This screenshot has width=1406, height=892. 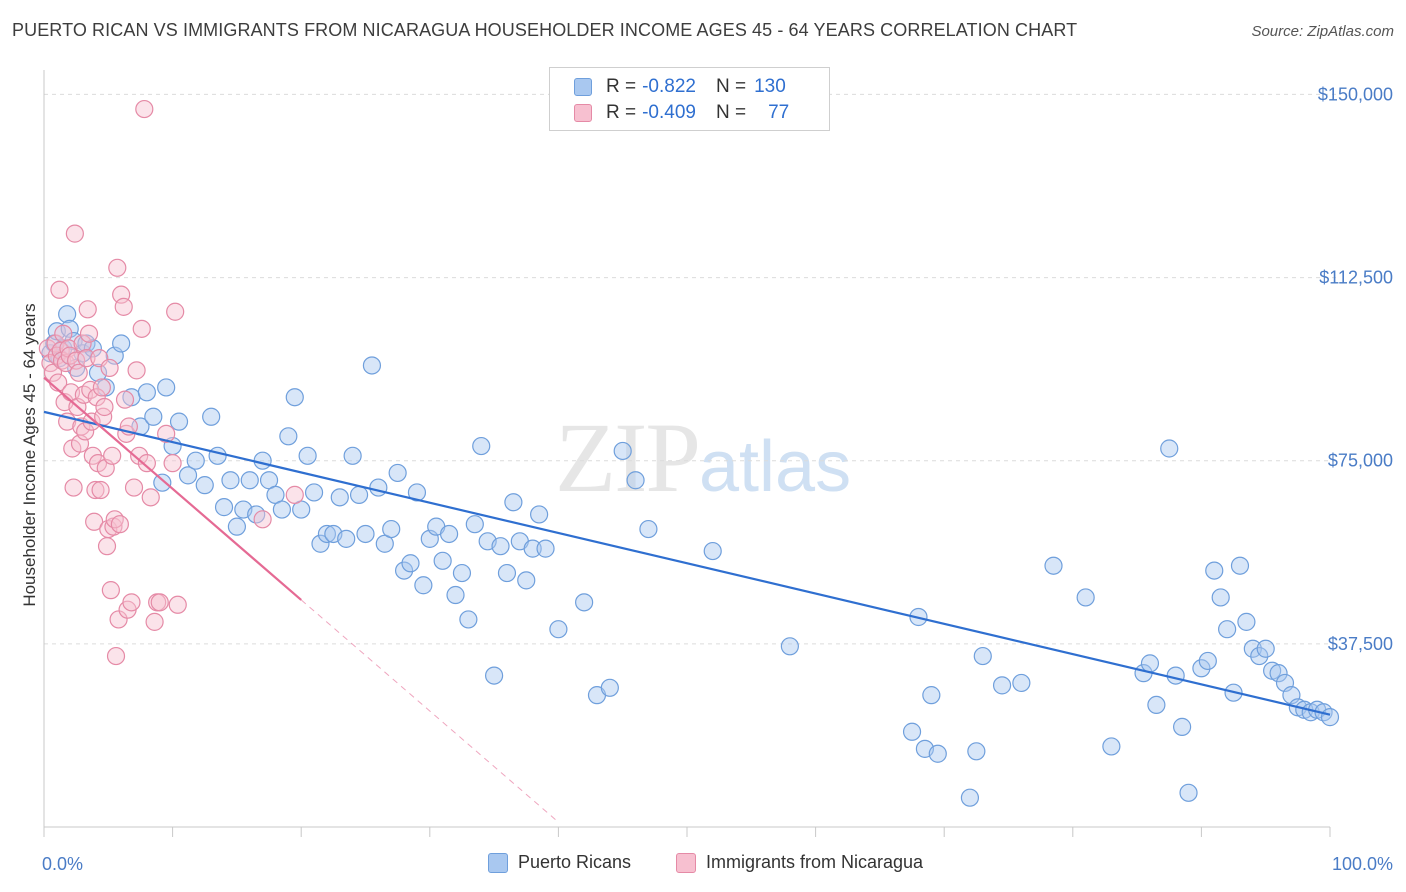 I want to click on x-tick-label: 100.0%, so click(x=1362, y=864).